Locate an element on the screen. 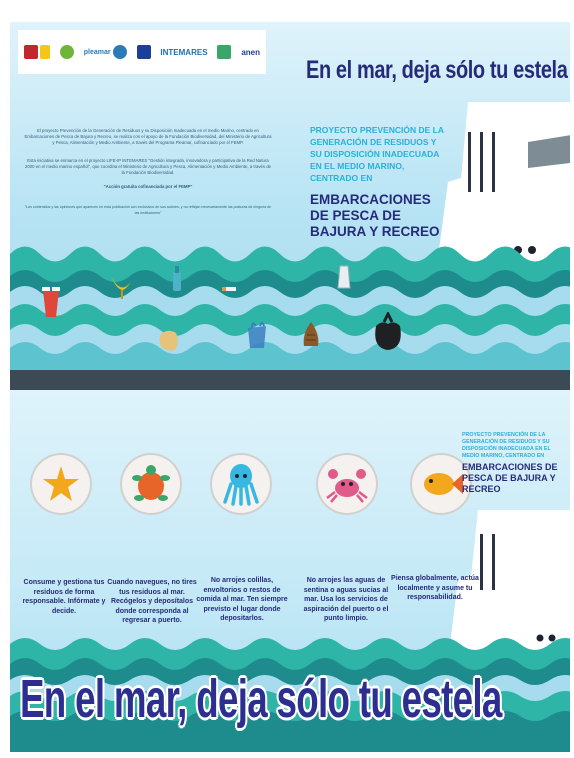  banana-peel-icon is located at coordinates (122, 288).